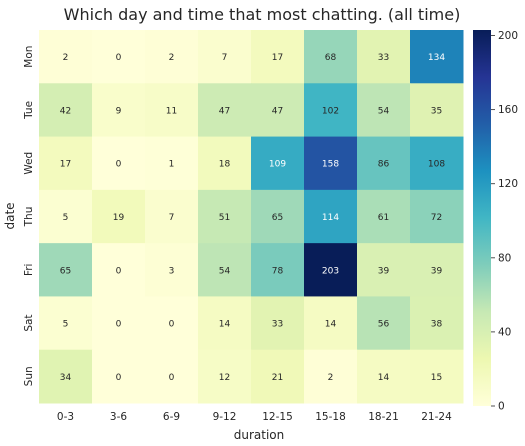 This screenshot has height=446, width=525. Describe the element at coordinates (29, 110) in the screenshot. I see `y-tick-label: Tue` at that location.